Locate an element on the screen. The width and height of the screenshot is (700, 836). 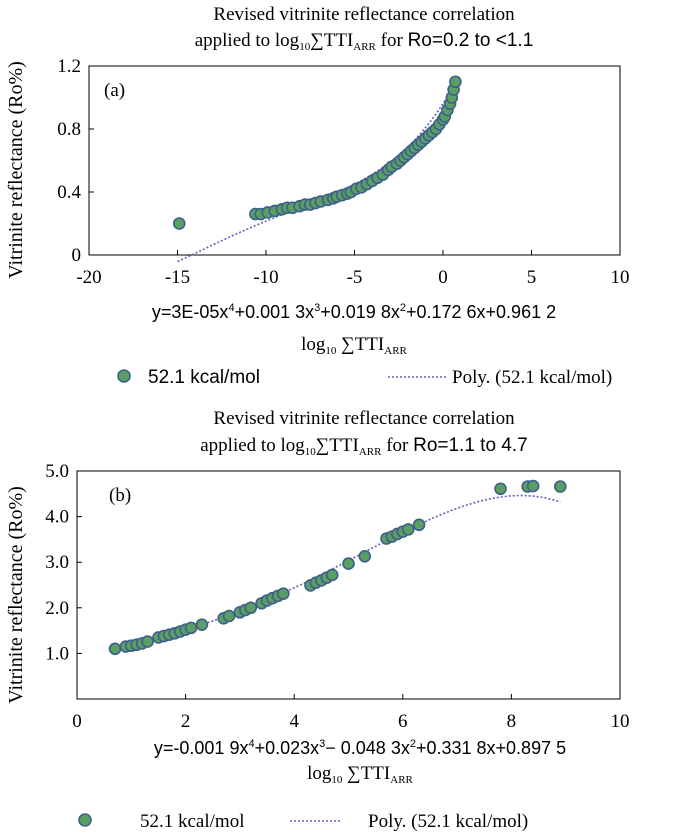
chart-a-y-tick-labels: 0 0.4 0.8 1.2 is located at coordinates (69, 161).